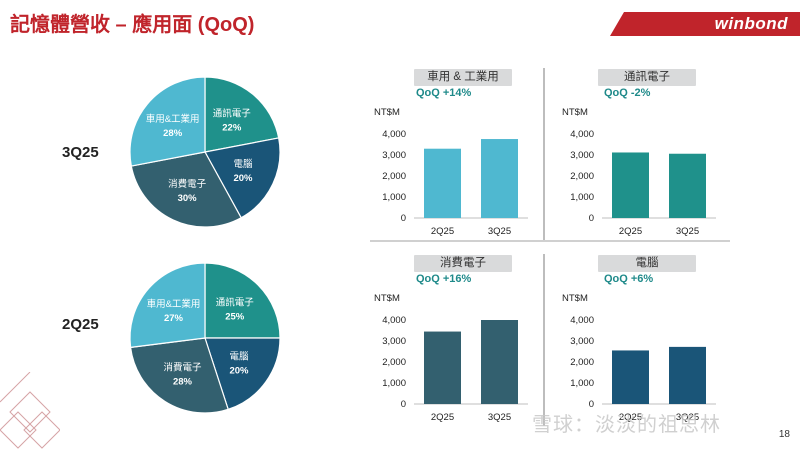 This screenshot has height=450, width=800. Describe the element at coordinates (647, 77) in the screenshot. I see `panel-title: 通訊電子` at that location.